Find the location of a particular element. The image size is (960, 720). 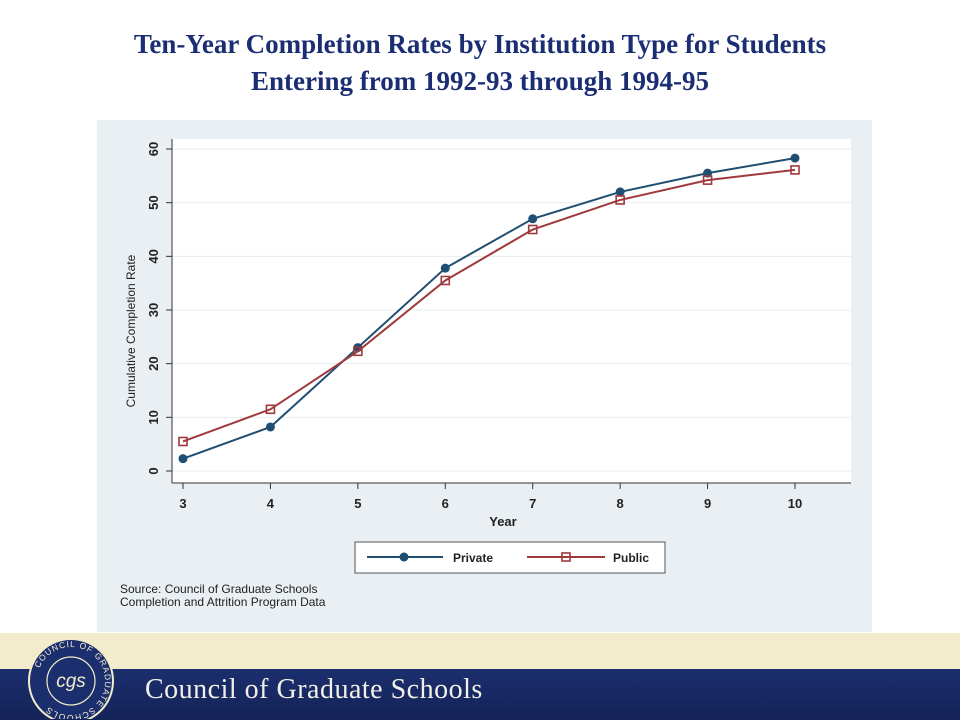

source-line-2: Completion and Attrition Program Data is located at coordinates (223, 602).